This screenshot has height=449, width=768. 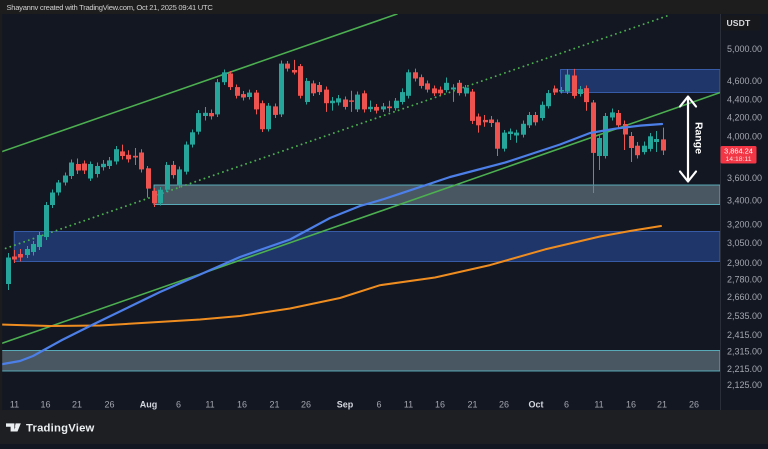 I want to click on svg-text: Oct, so click(x=535, y=404).